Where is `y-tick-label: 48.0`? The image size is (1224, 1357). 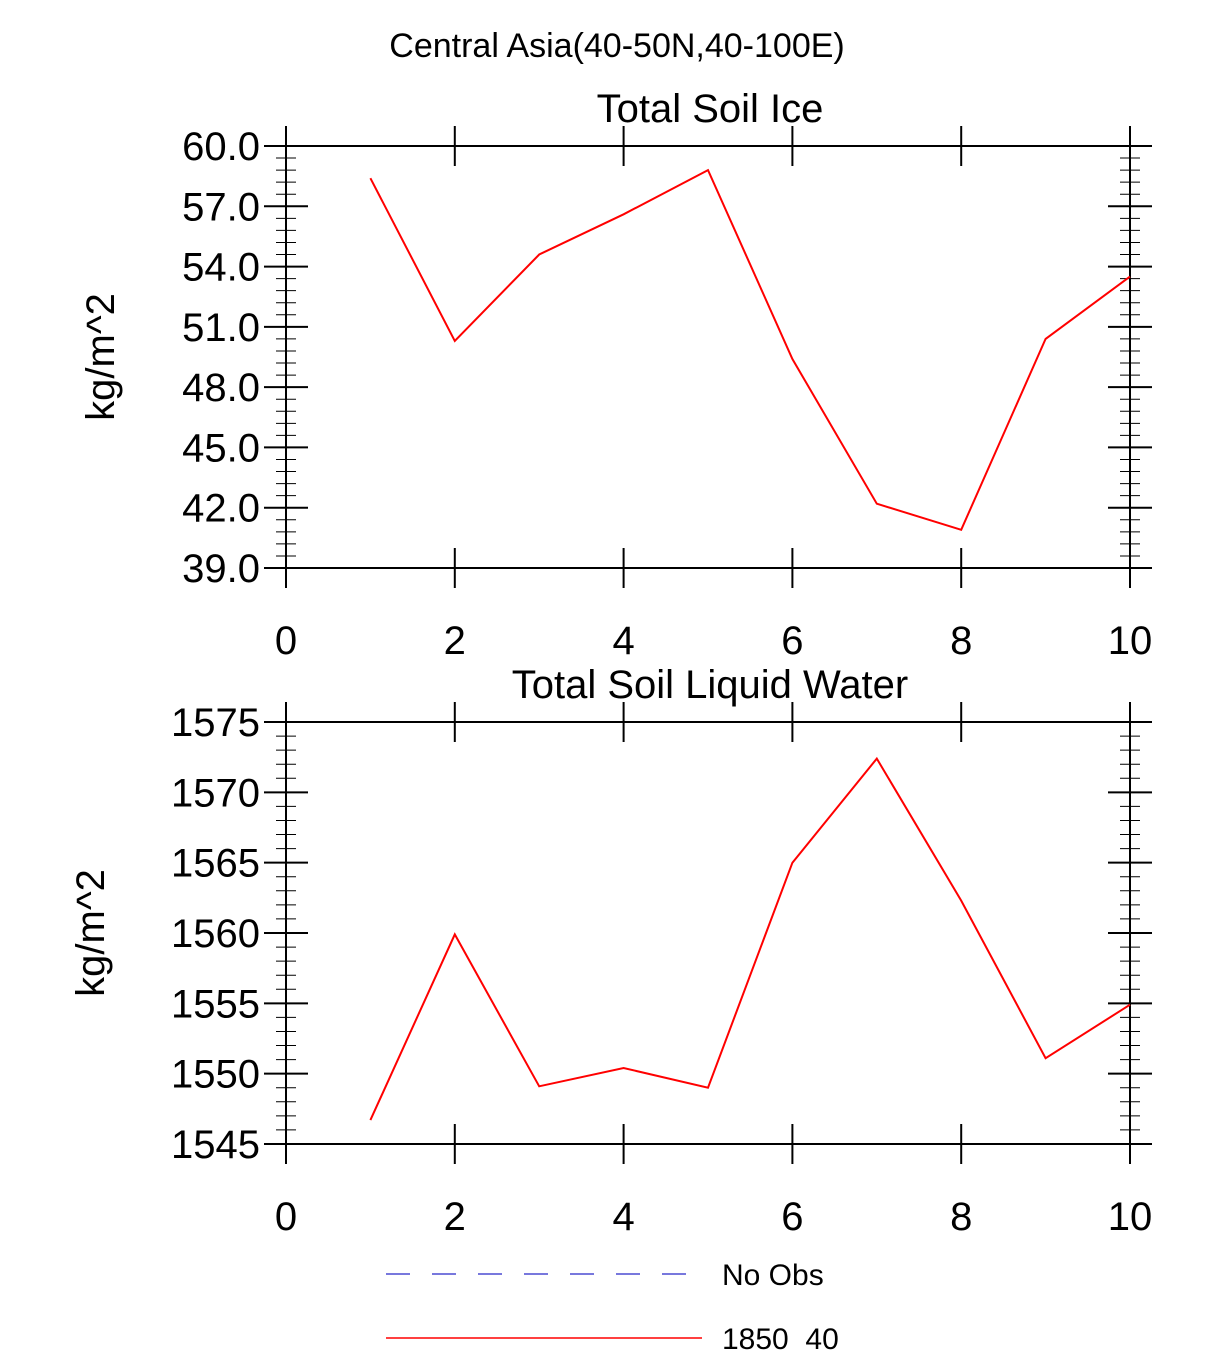
y-tick-label: 48.0 is located at coordinates (221, 388).